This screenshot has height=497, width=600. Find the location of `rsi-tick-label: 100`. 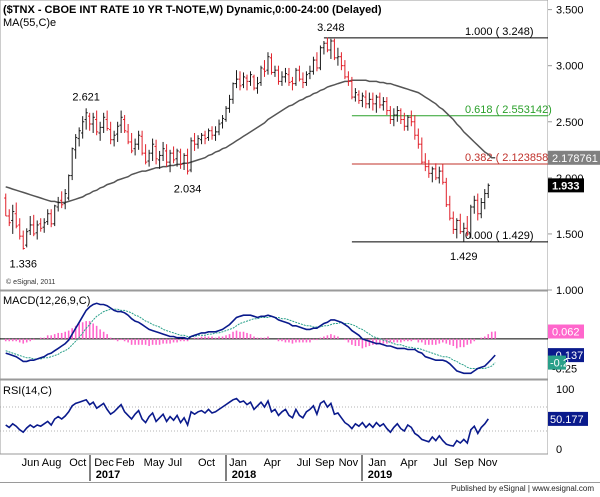

rsi-tick-label: 100 is located at coordinates (565, 390).